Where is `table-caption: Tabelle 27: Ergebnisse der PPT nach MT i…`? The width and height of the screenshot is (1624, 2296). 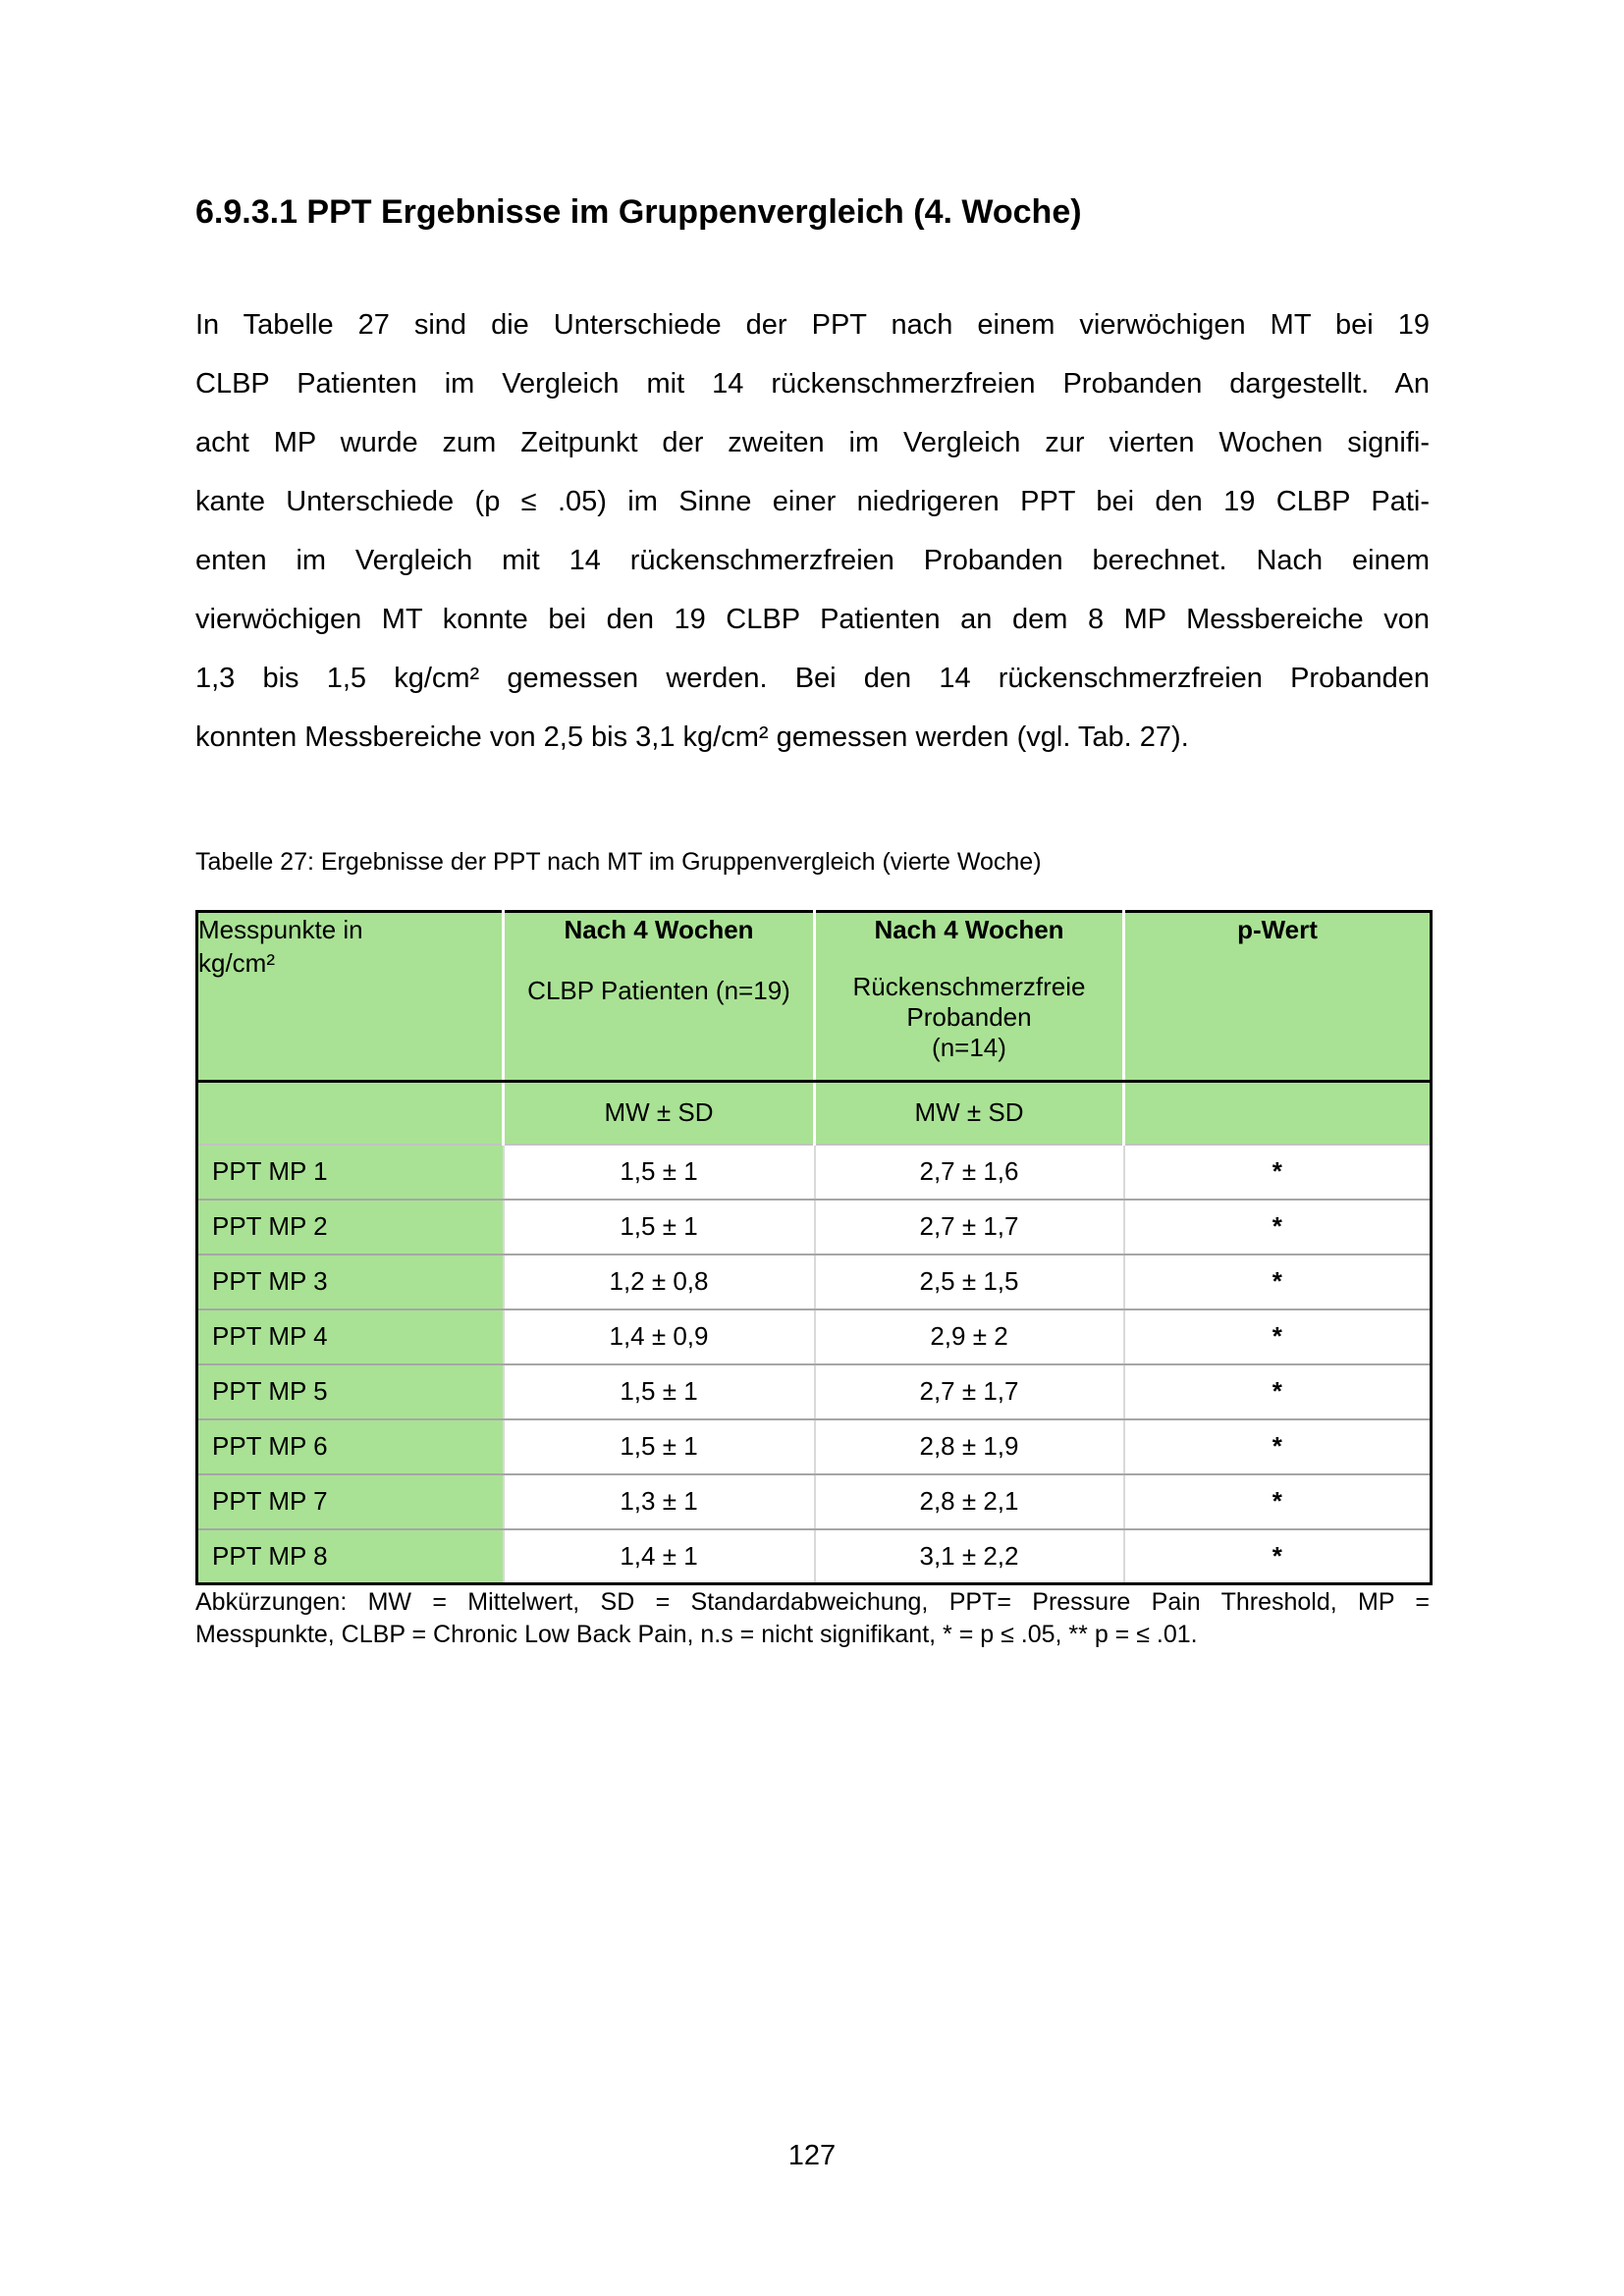 table-caption: Tabelle 27: Ergebnisse der PPT nach MT i… is located at coordinates (618, 862).